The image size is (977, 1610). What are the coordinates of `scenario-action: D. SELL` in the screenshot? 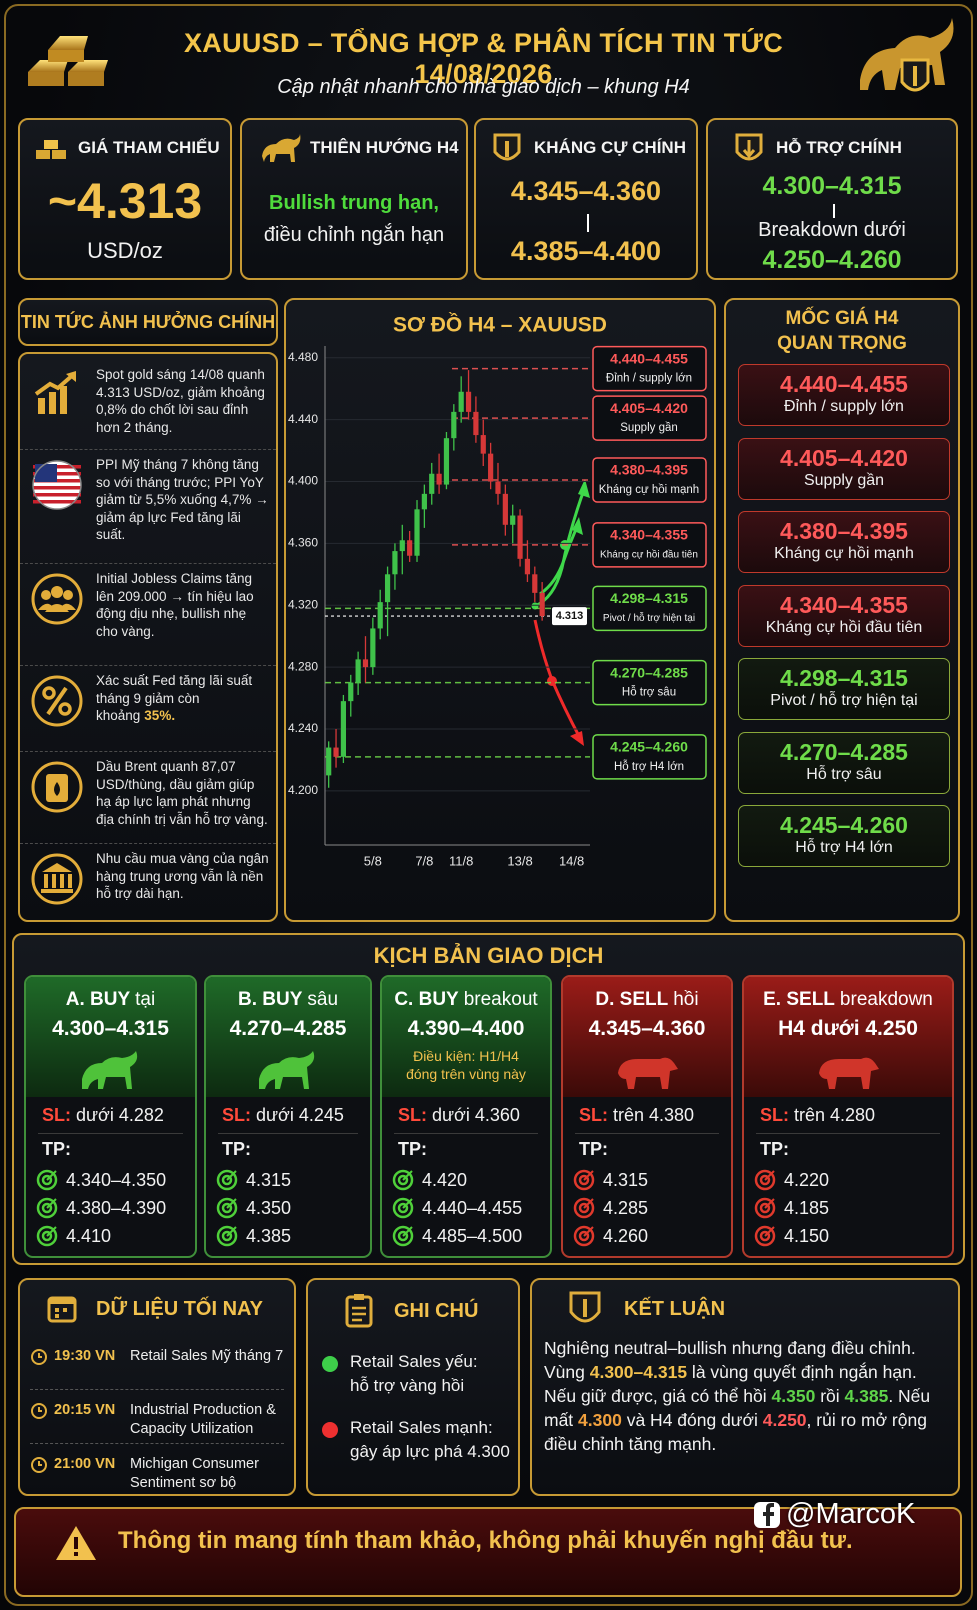 It's located at (632, 999).